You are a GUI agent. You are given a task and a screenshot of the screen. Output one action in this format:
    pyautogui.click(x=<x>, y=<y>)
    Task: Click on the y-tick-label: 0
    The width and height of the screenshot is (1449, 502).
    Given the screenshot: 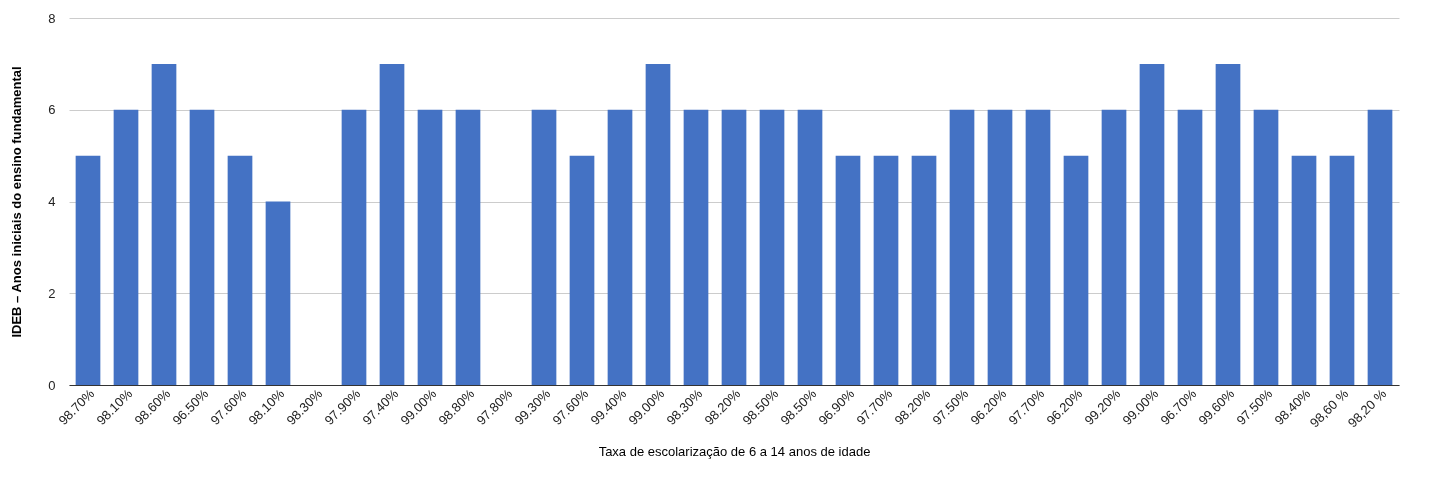 What is the action you would take?
    pyautogui.click(x=52, y=385)
    